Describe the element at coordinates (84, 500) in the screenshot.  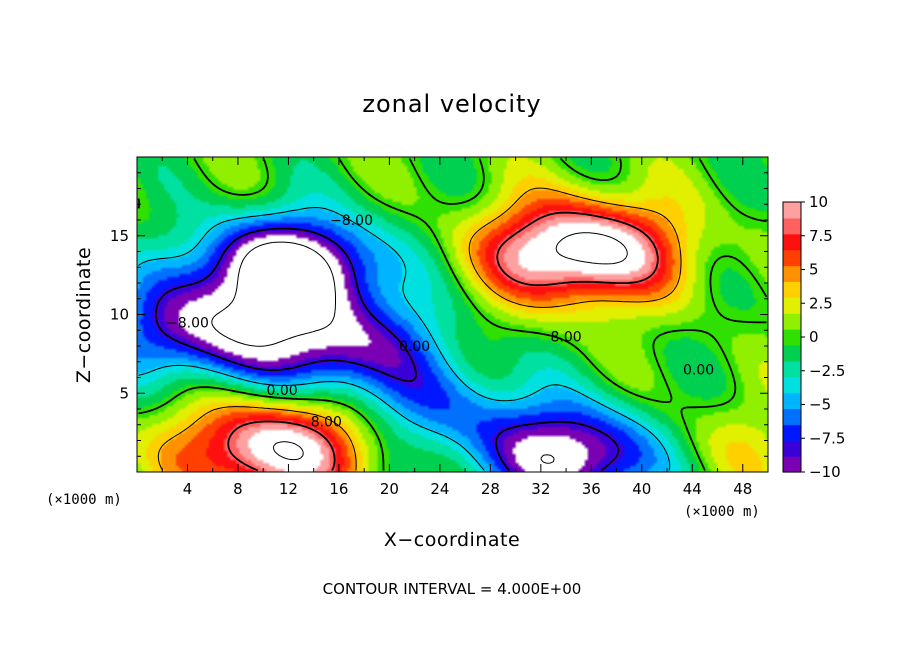
I see `x-unit-left: (×1000 m)` at that location.